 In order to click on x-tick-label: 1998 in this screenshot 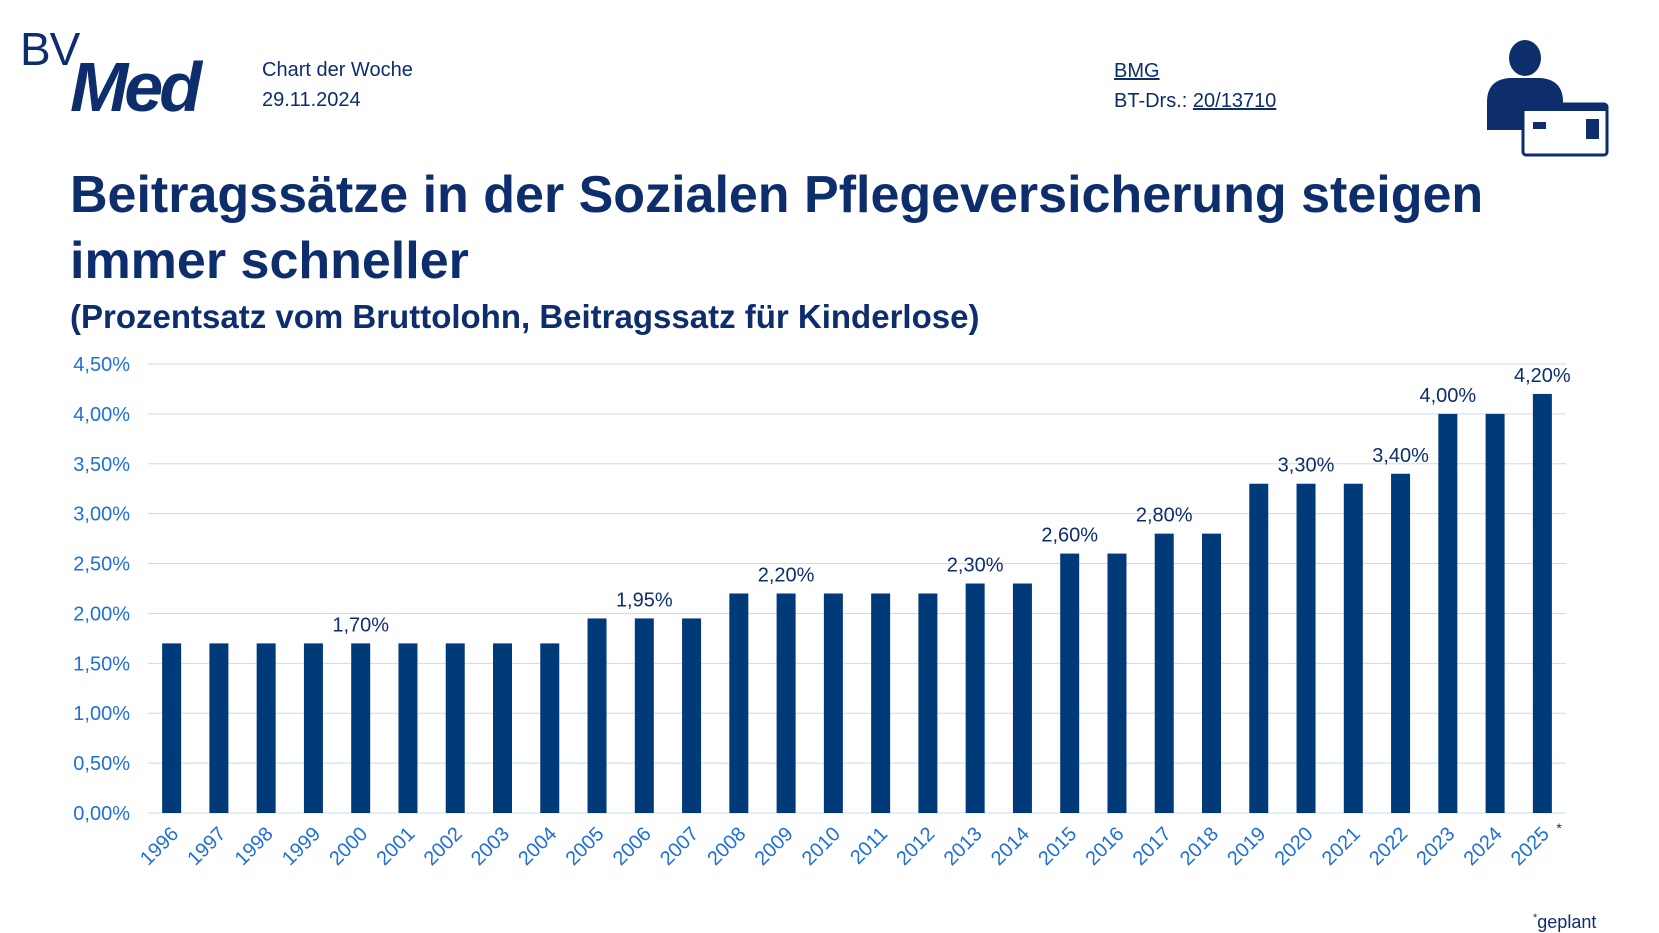, I will do `click(254, 846)`.